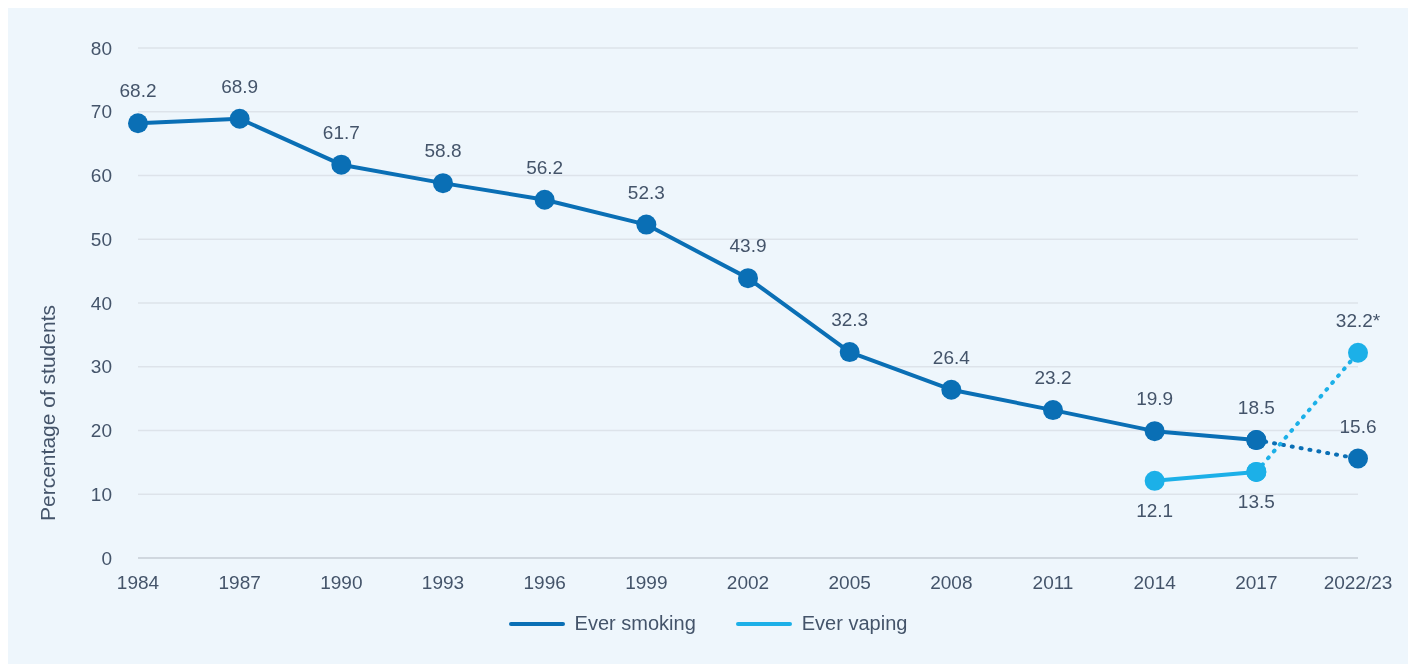  I want to click on data-label: 61.7, so click(341, 132).